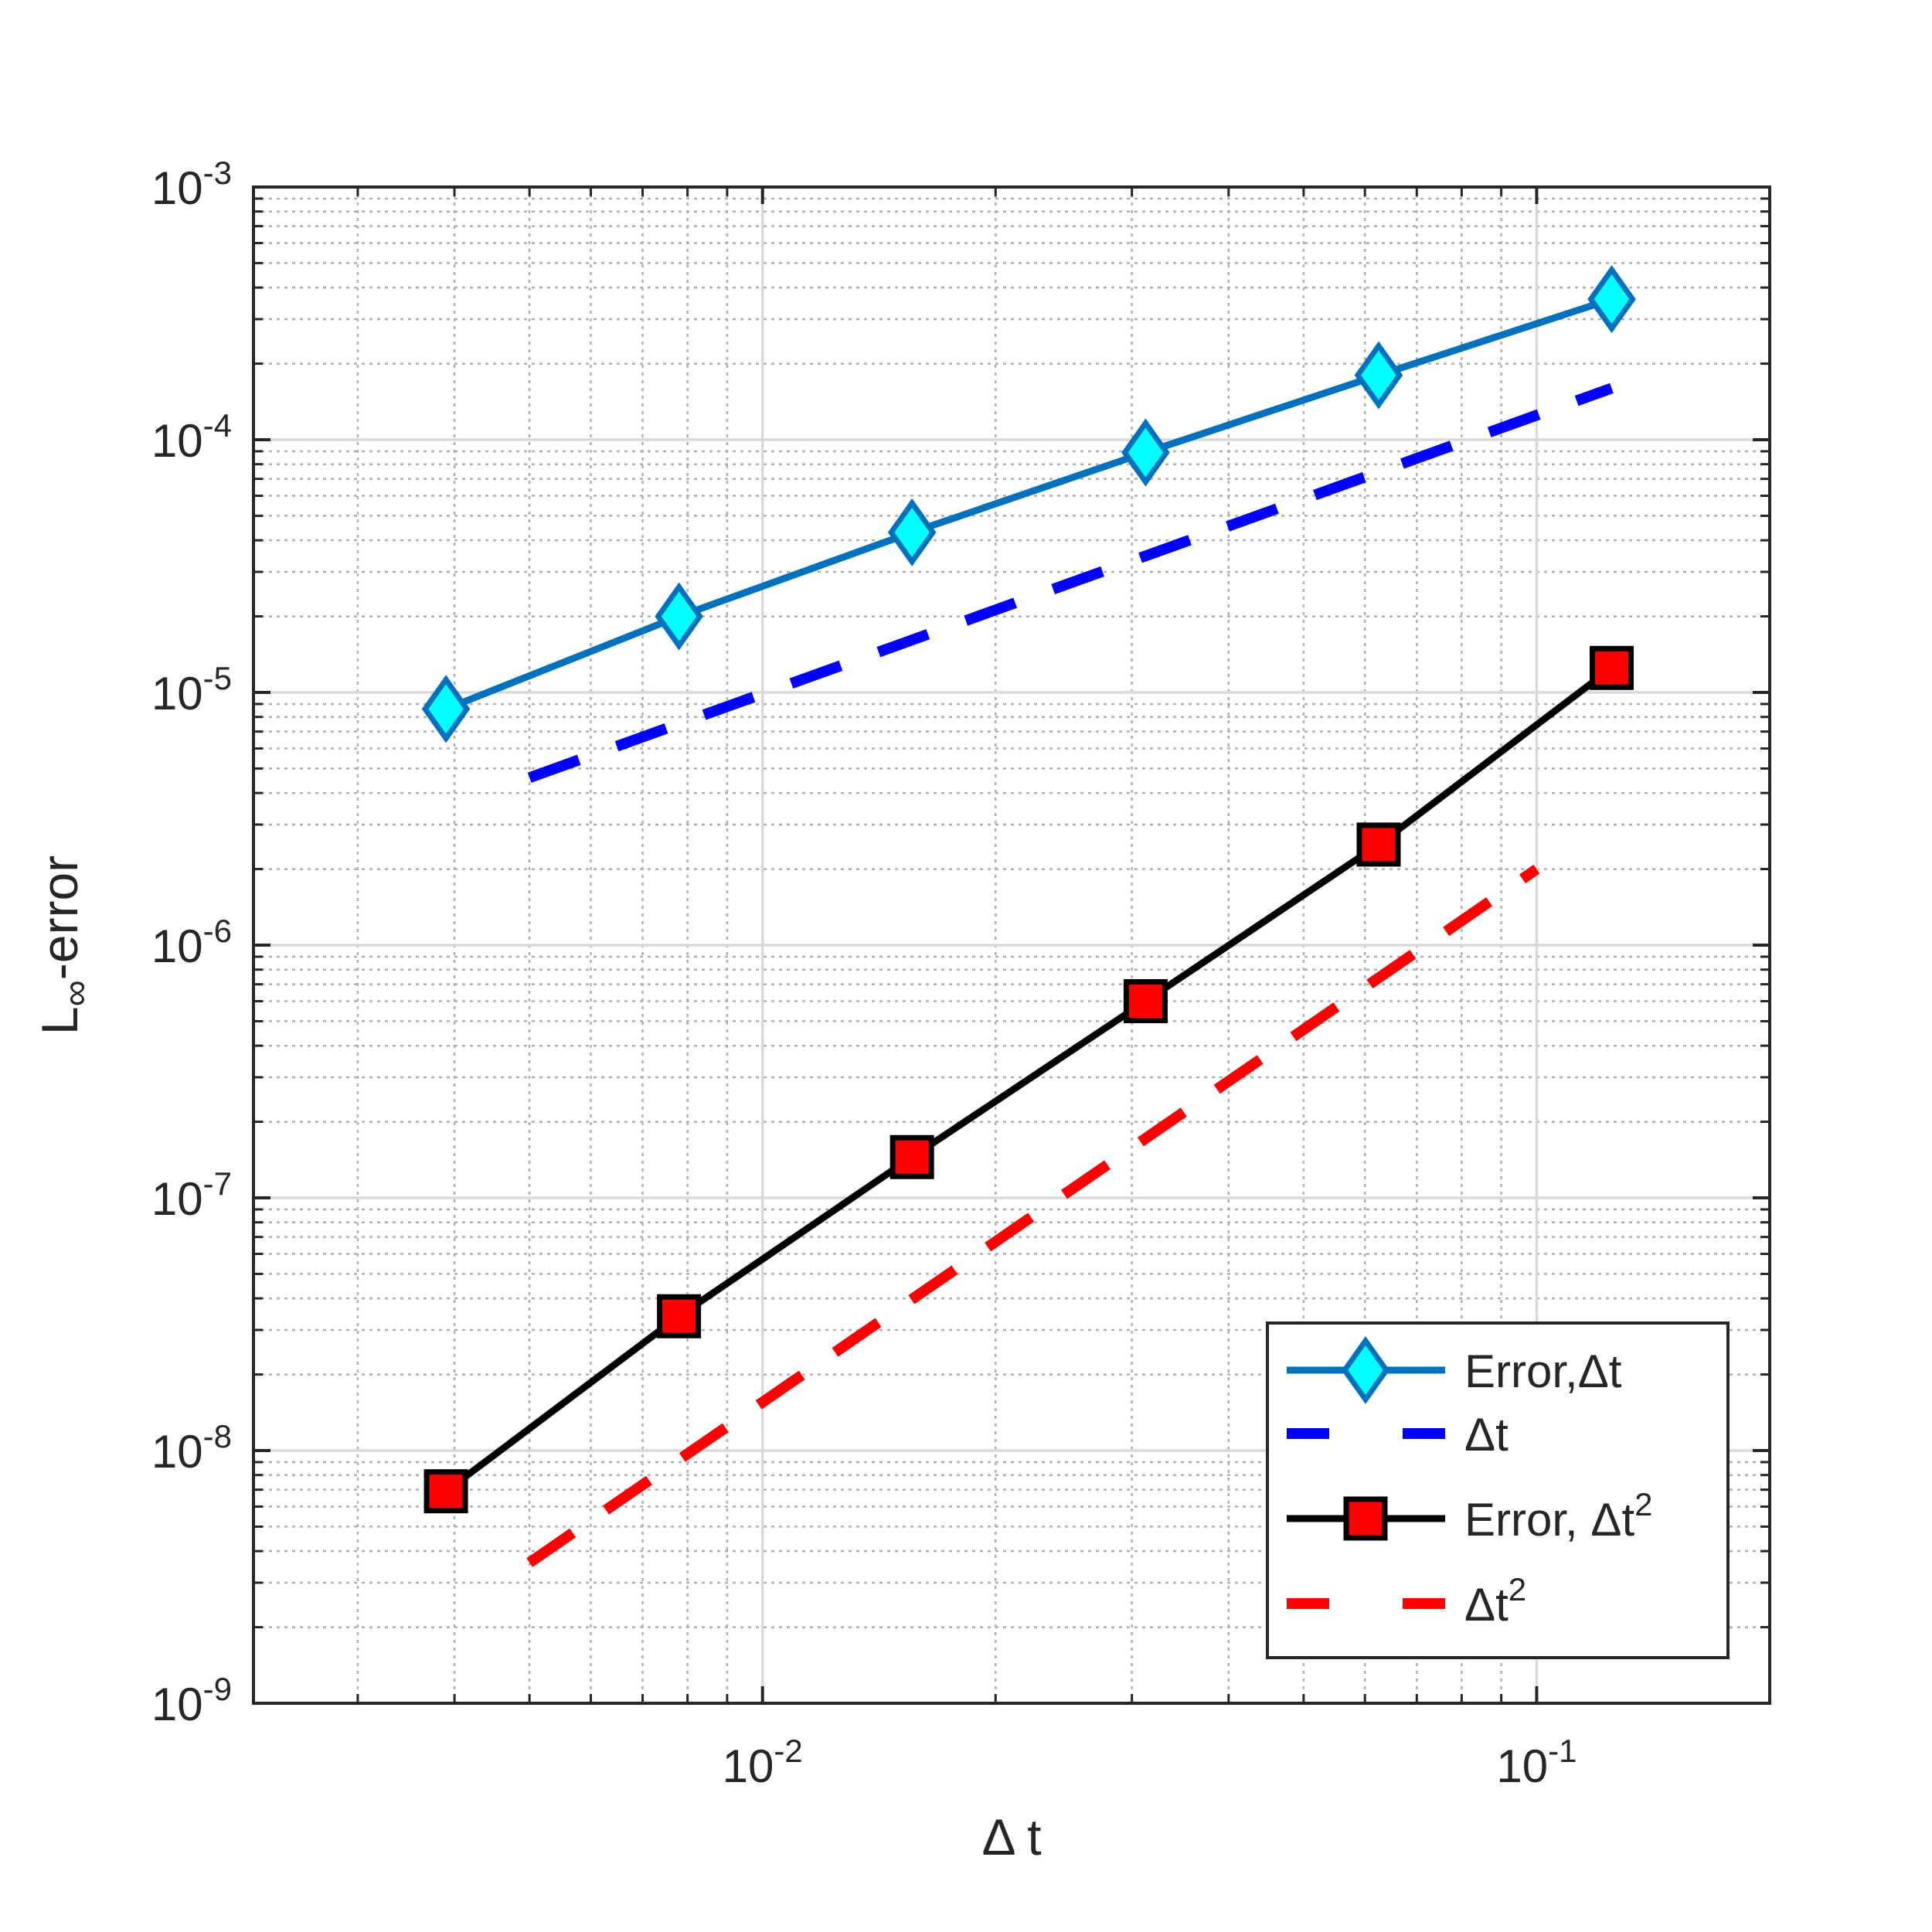  What do you see at coordinates (1406, 1601) in the screenshot?
I see `legend-entry-3: Δt2` at bounding box center [1406, 1601].